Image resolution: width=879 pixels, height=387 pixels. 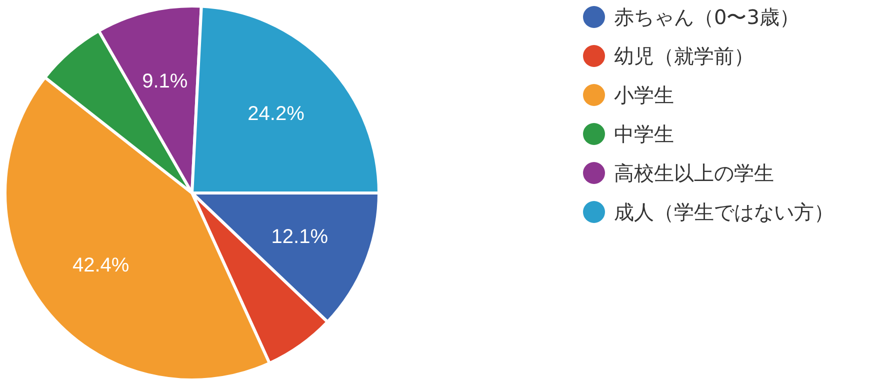 I want to click on data-label: 24.2%, so click(x=276, y=114).